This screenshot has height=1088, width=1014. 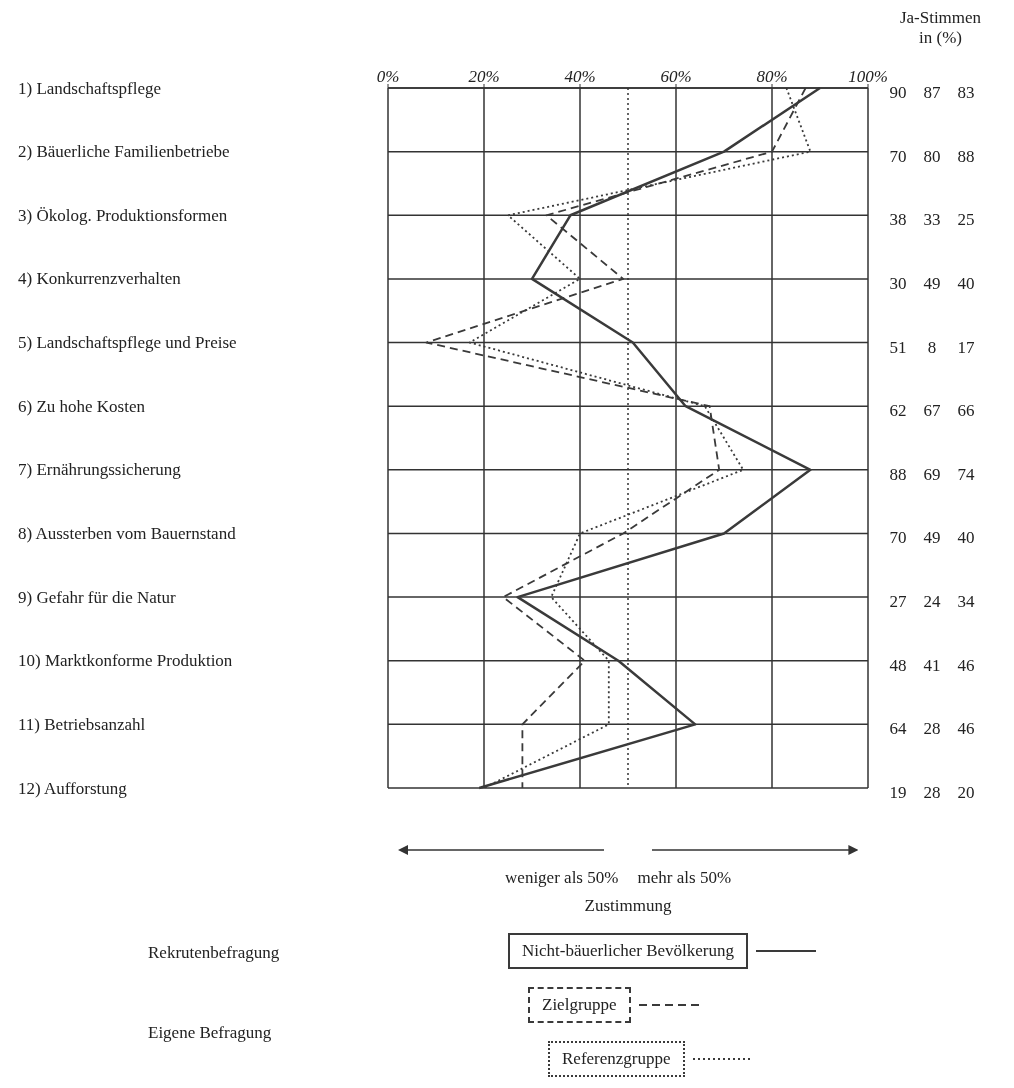 What do you see at coordinates (90, 88) in the screenshot?
I see `y-tick-label: 1) Landschaftspflege` at bounding box center [90, 88].